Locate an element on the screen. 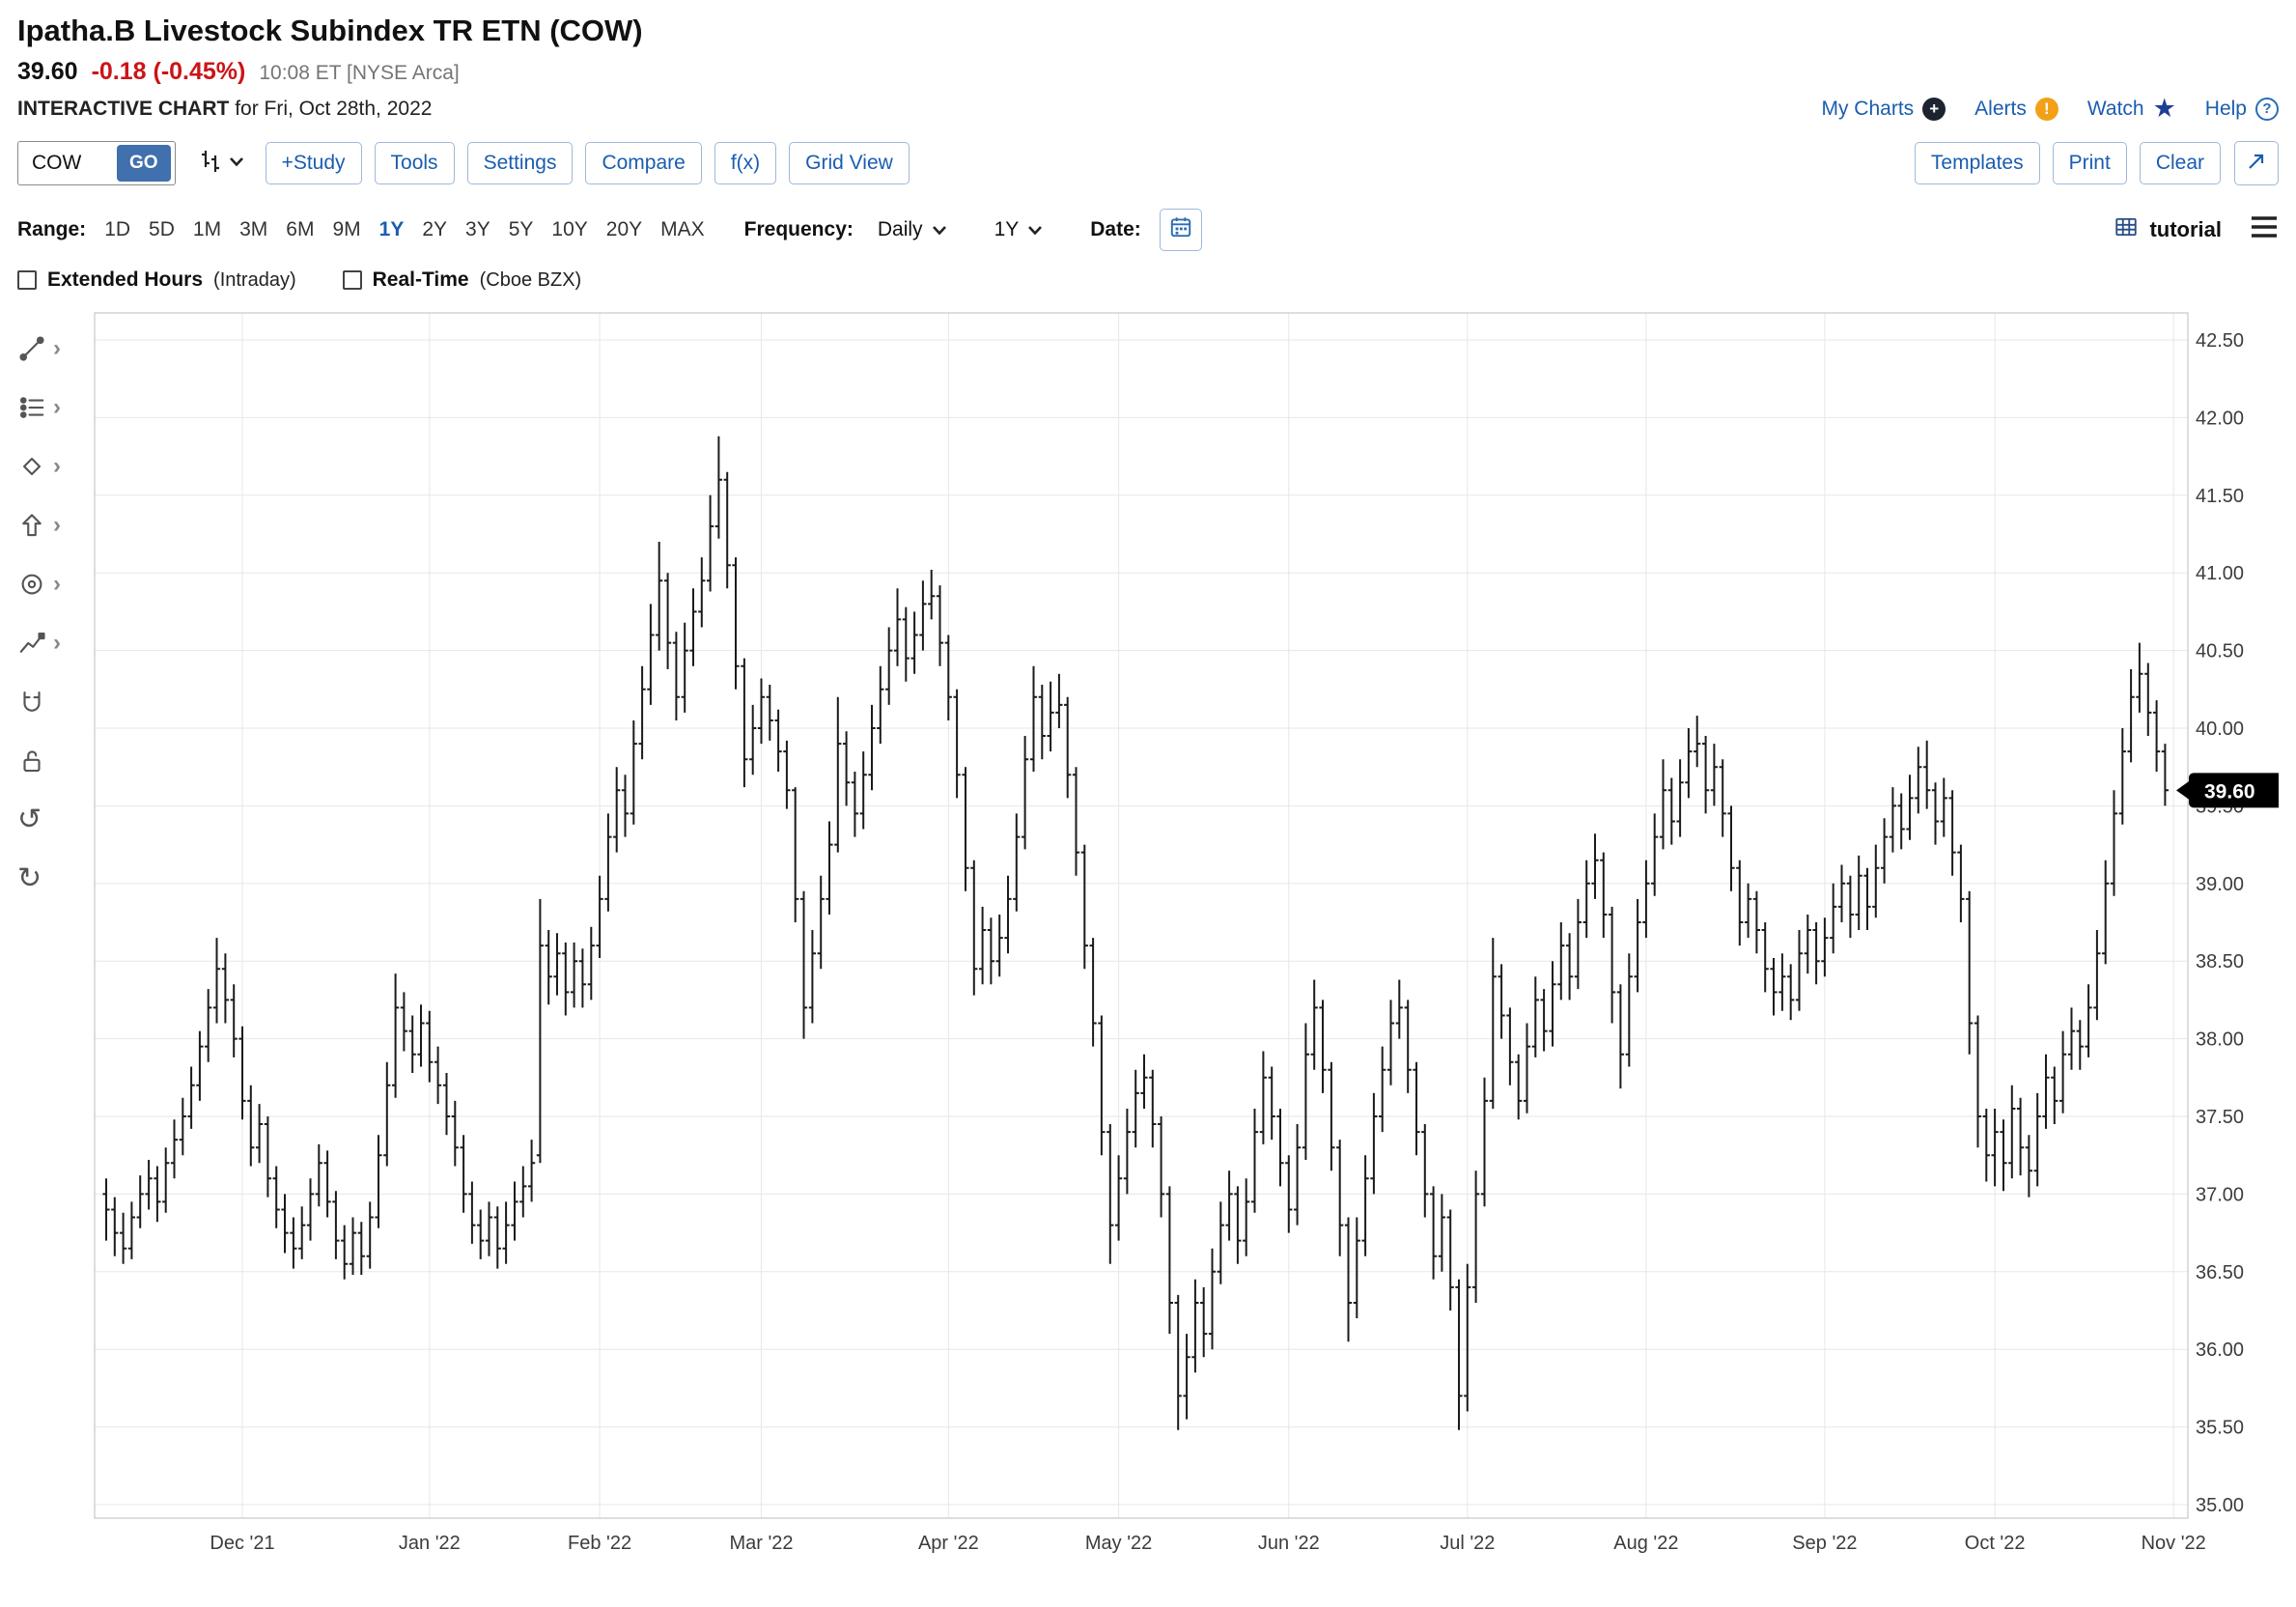 The height and width of the screenshot is (1607, 2296). alerts-label: Alerts is located at coordinates (2001, 108).